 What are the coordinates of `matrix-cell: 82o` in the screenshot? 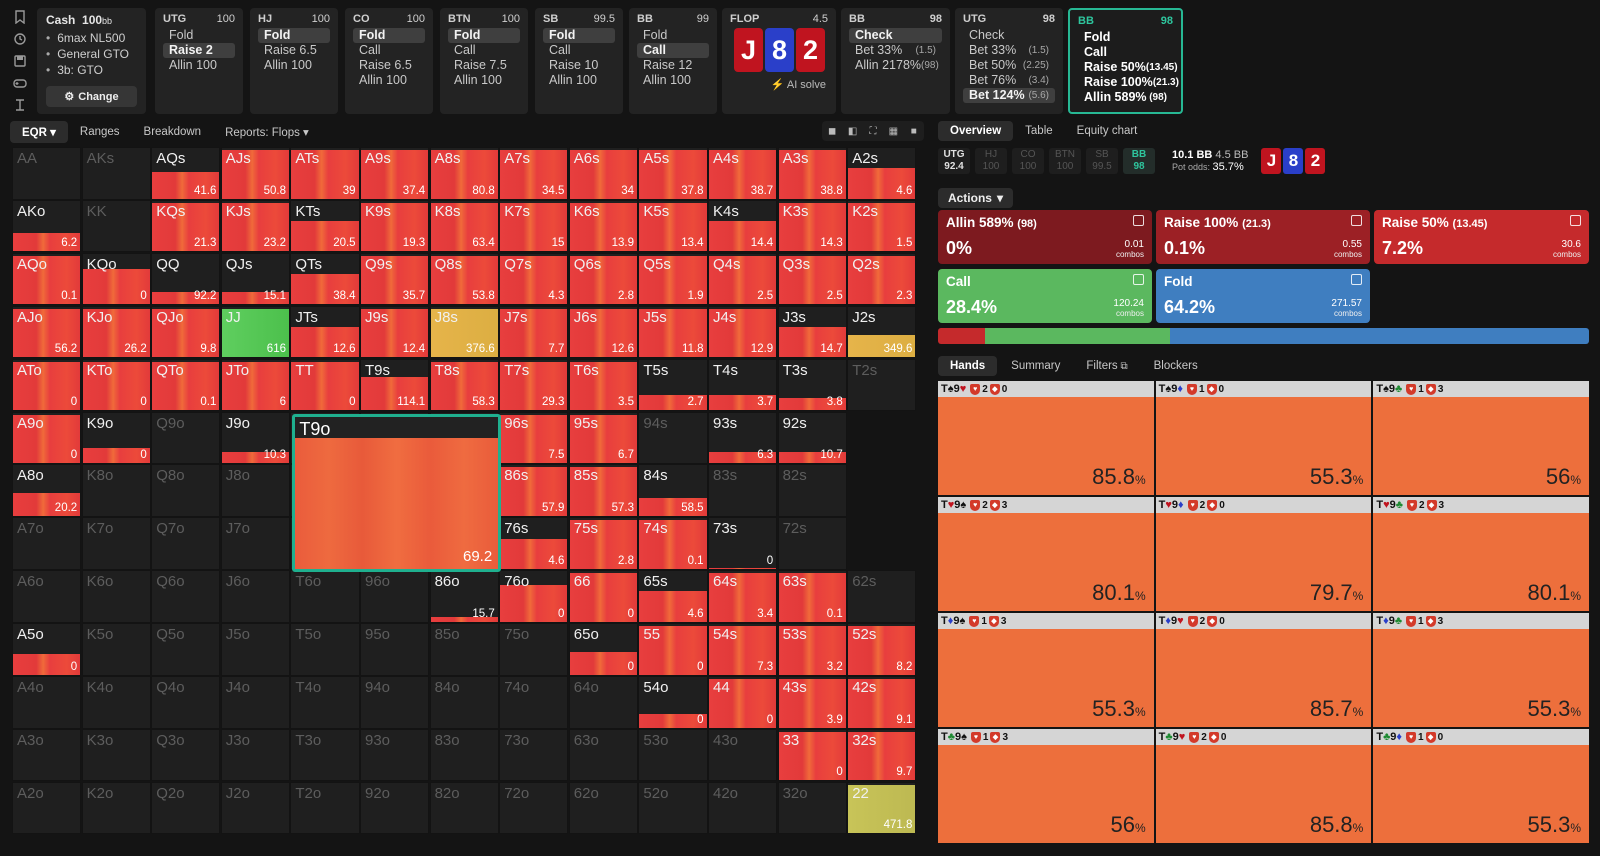 It's located at (464, 808).